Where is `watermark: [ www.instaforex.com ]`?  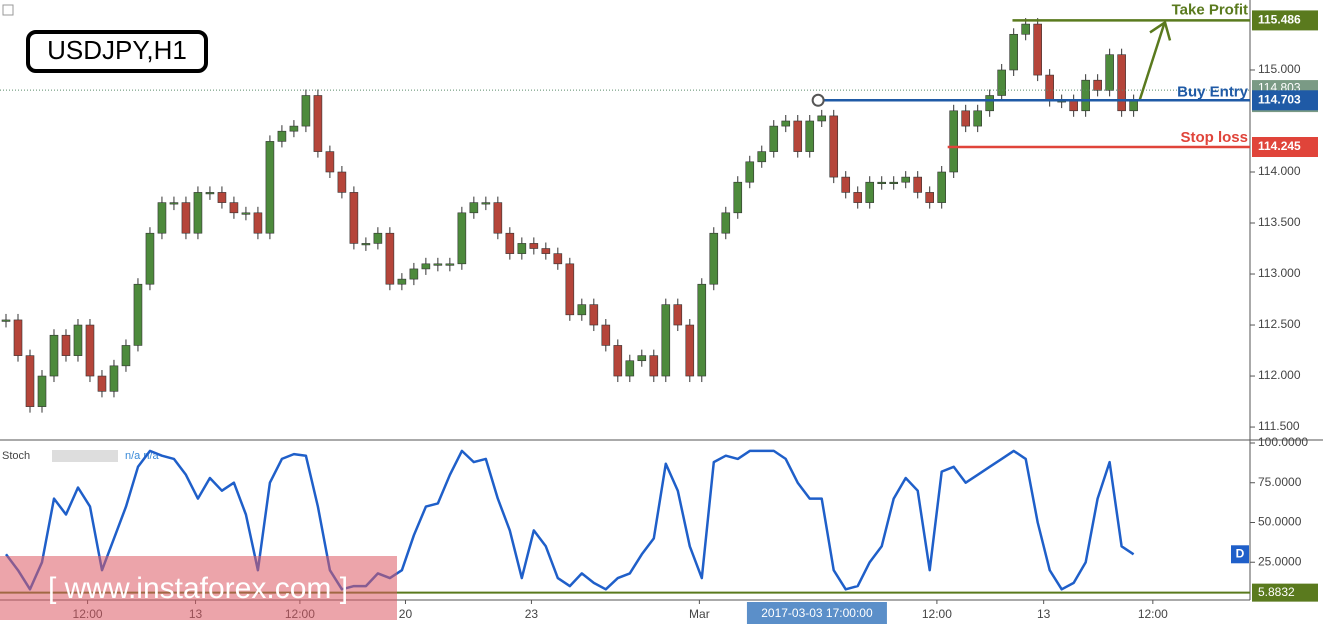 watermark: [ www.instaforex.com ] is located at coordinates (198, 588).